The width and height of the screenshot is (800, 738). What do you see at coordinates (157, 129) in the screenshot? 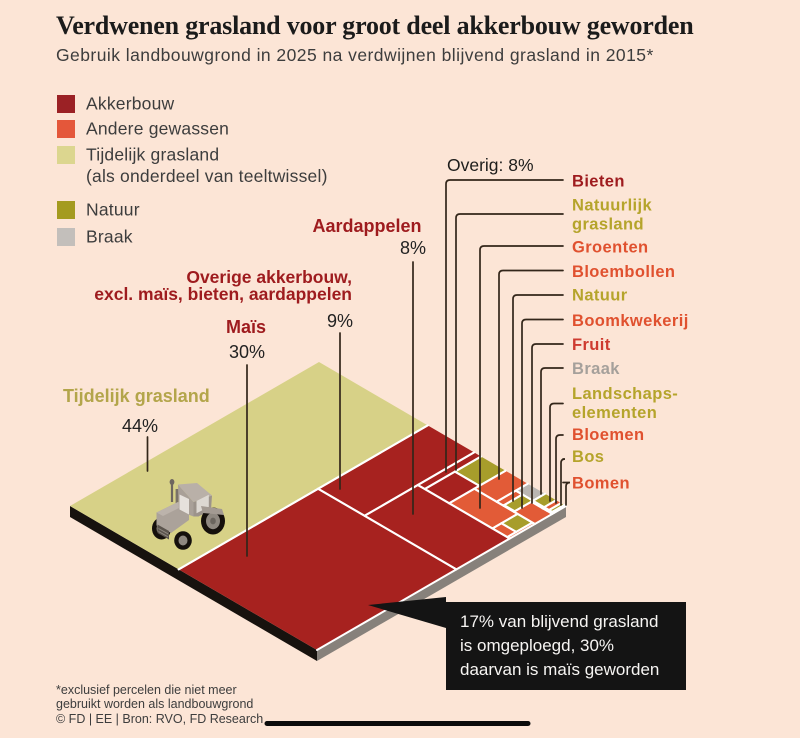
I see `svg-text: Andere gewassen` at bounding box center [157, 129].